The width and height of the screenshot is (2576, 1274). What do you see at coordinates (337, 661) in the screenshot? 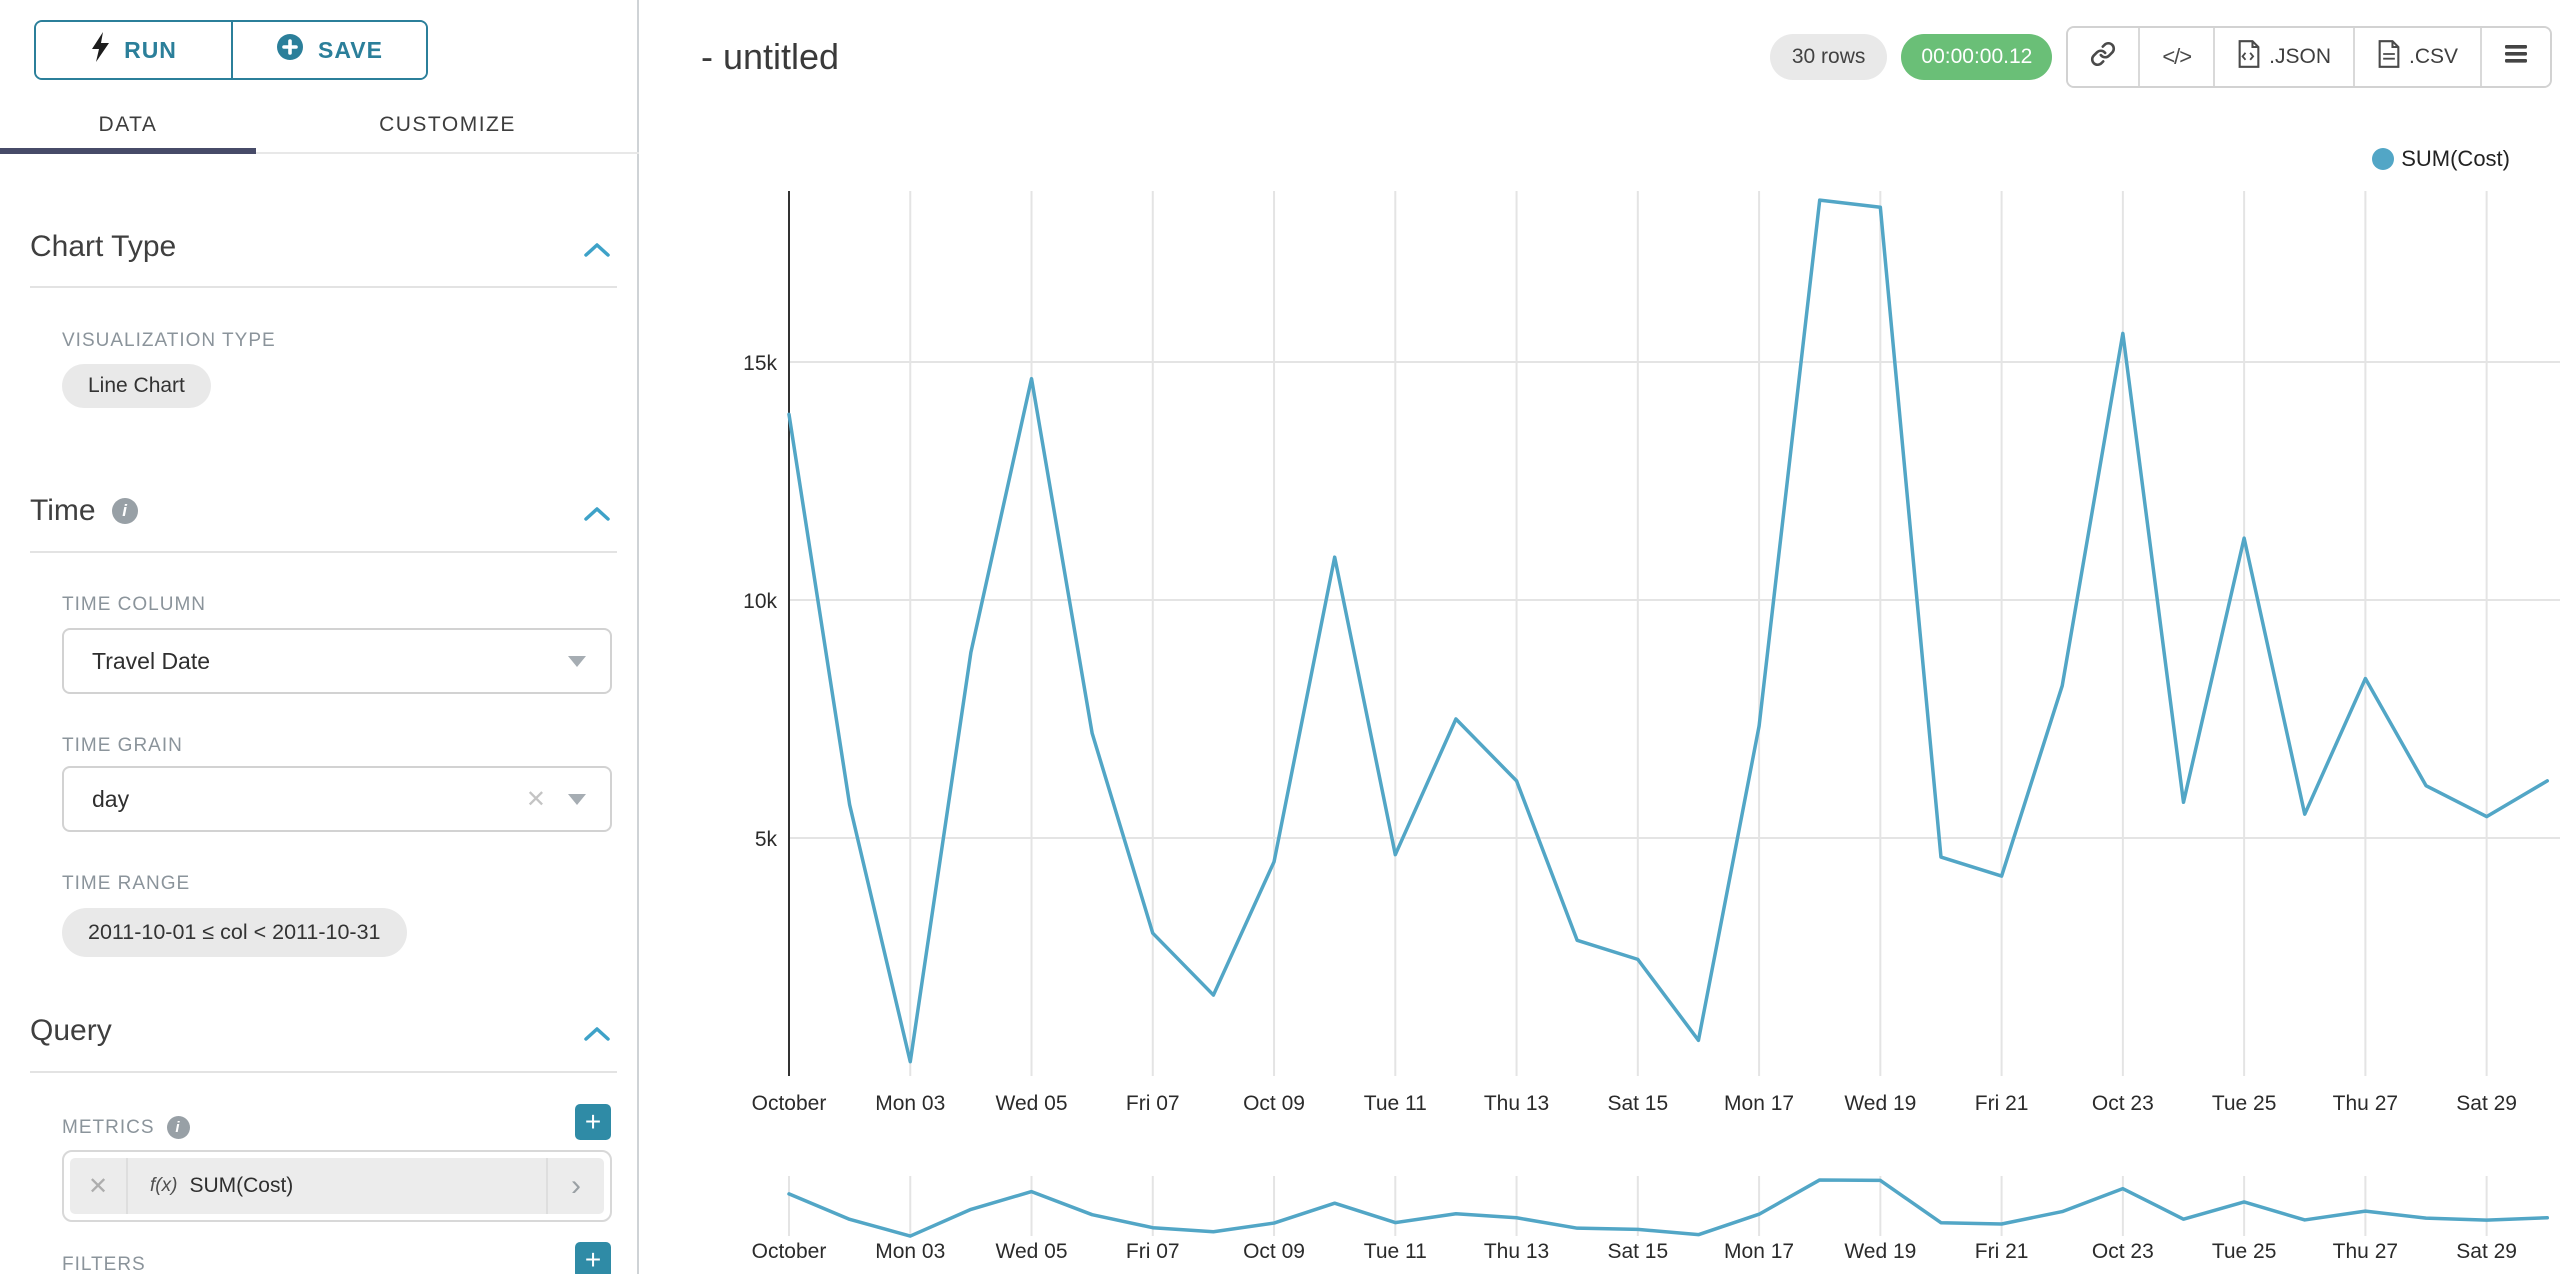
I see `time-column-select: Travel Date` at bounding box center [337, 661].